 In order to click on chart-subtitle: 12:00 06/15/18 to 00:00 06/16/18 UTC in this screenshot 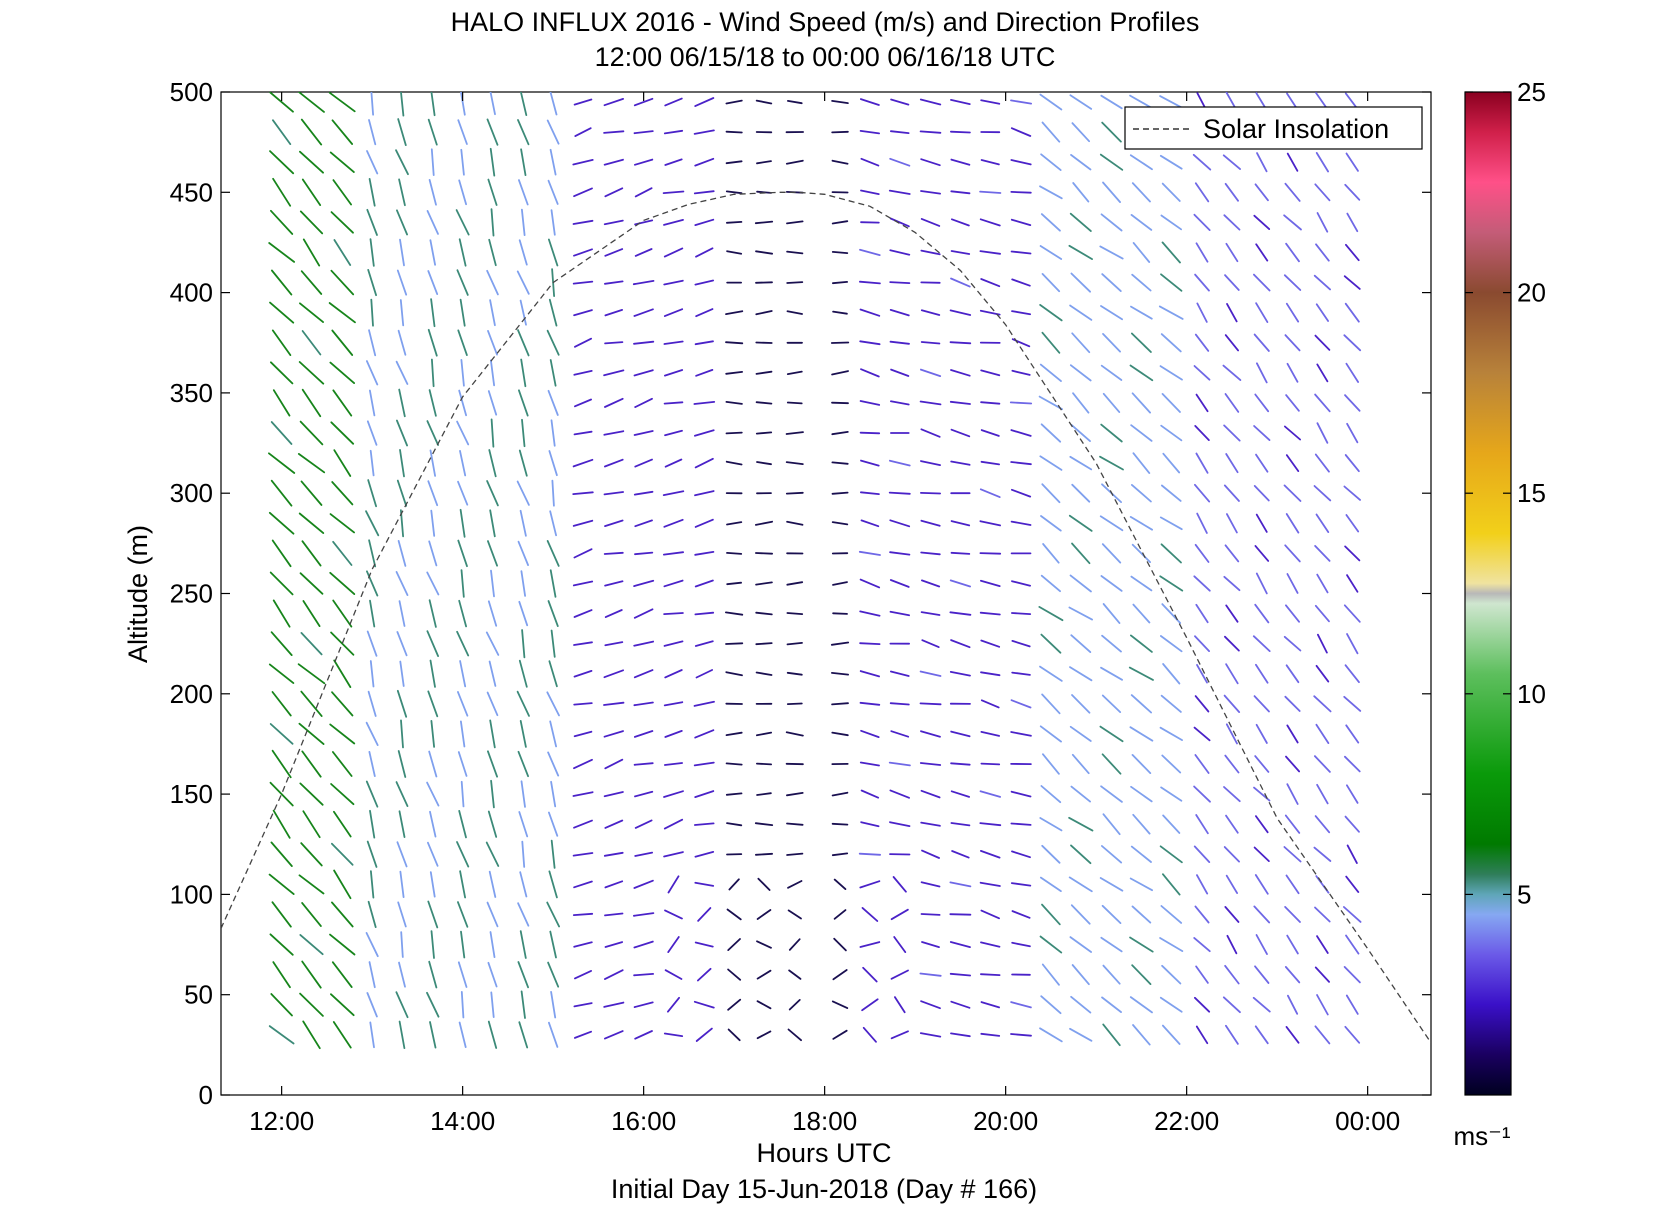, I will do `click(825, 57)`.